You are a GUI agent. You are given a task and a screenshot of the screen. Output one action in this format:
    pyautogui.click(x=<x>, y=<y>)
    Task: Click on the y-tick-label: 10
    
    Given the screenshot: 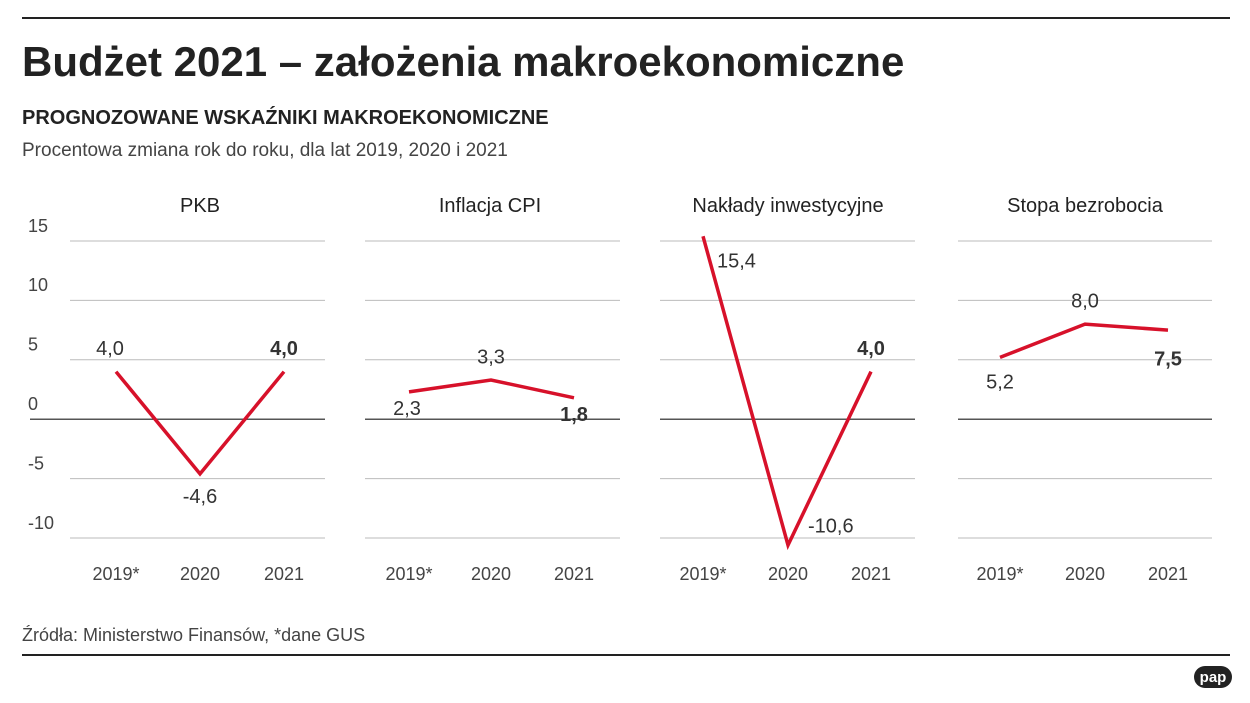 What is the action you would take?
    pyautogui.click(x=38, y=285)
    